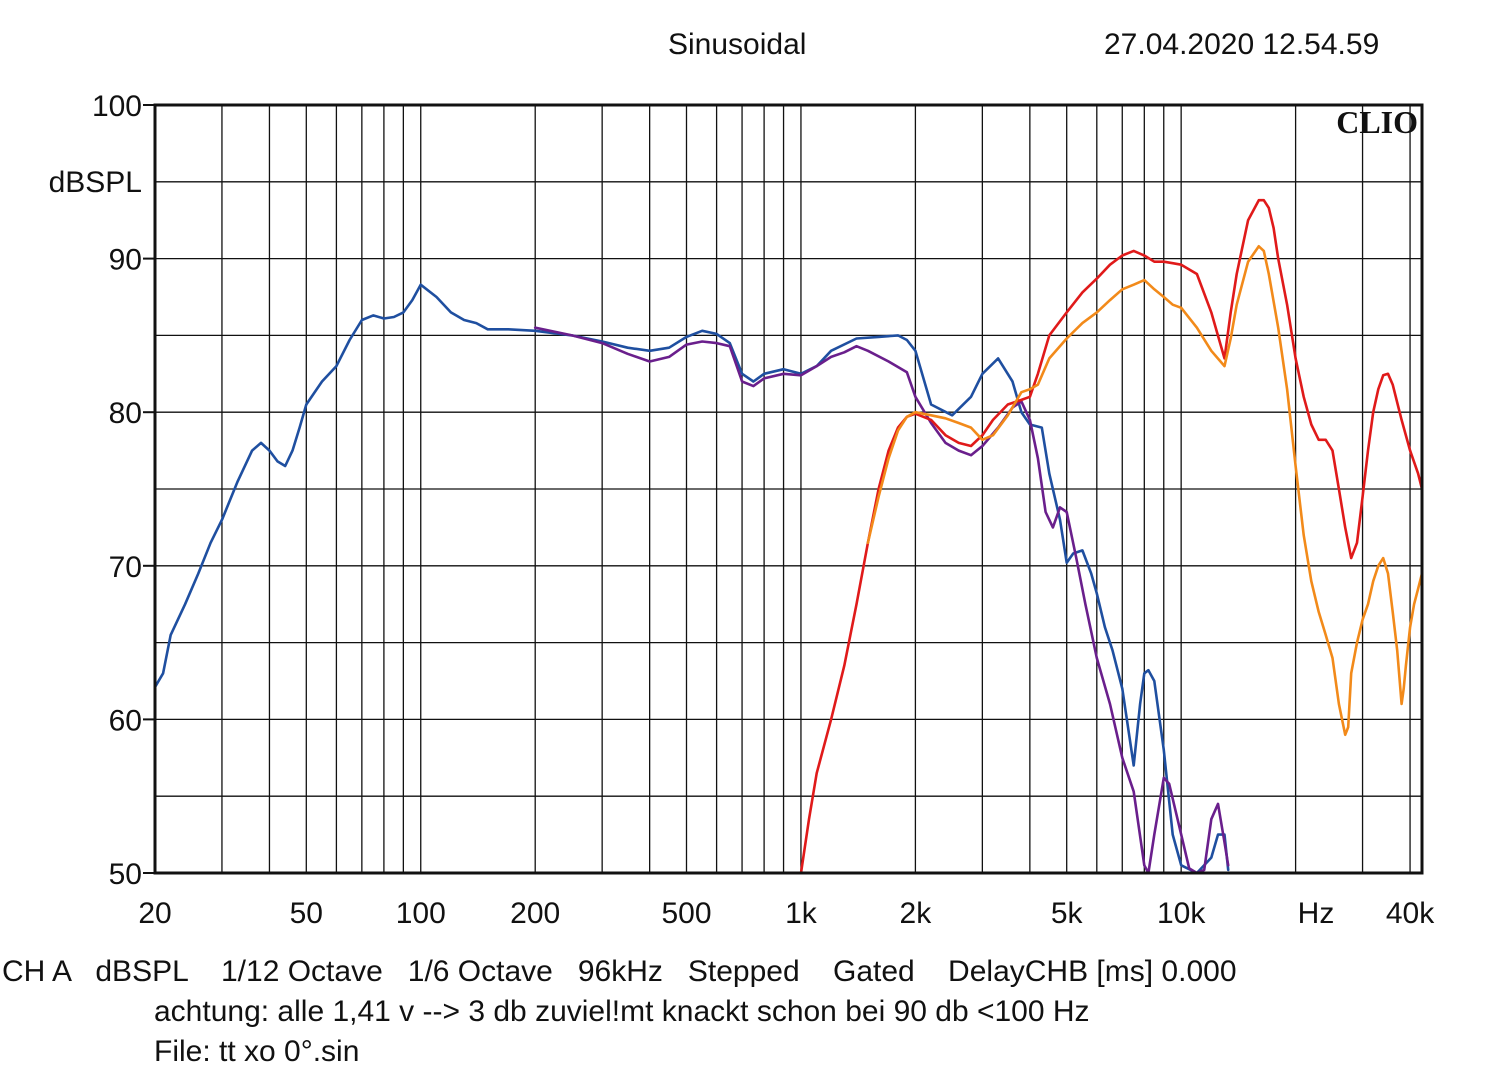 This screenshot has height=1086, width=1500. What do you see at coordinates (535, 913) in the screenshot?
I see `x-tick-label: 200` at bounding box center [535, 913].